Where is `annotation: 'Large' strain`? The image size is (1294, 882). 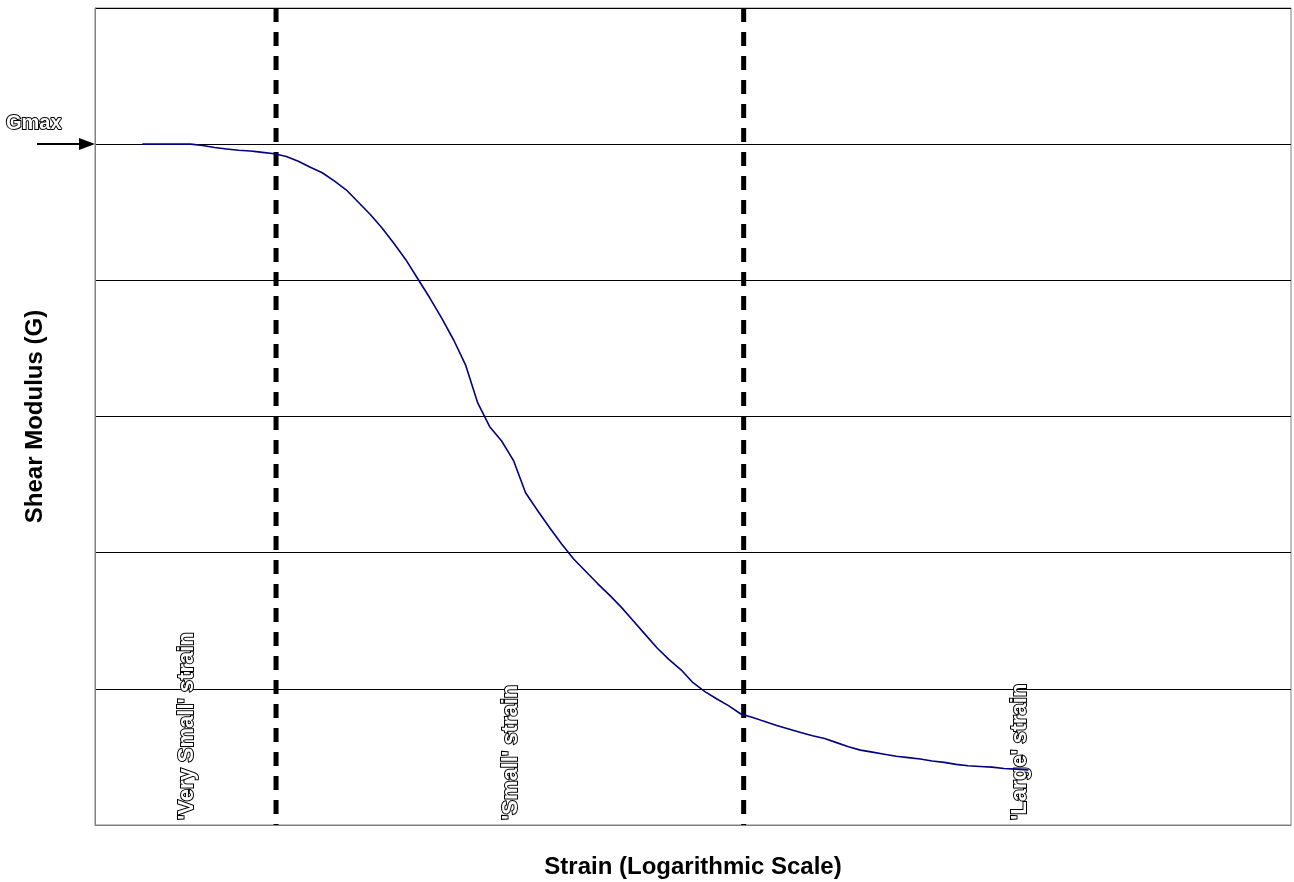
annotation: 'Large' strain is located at coordinates (1019, 751).